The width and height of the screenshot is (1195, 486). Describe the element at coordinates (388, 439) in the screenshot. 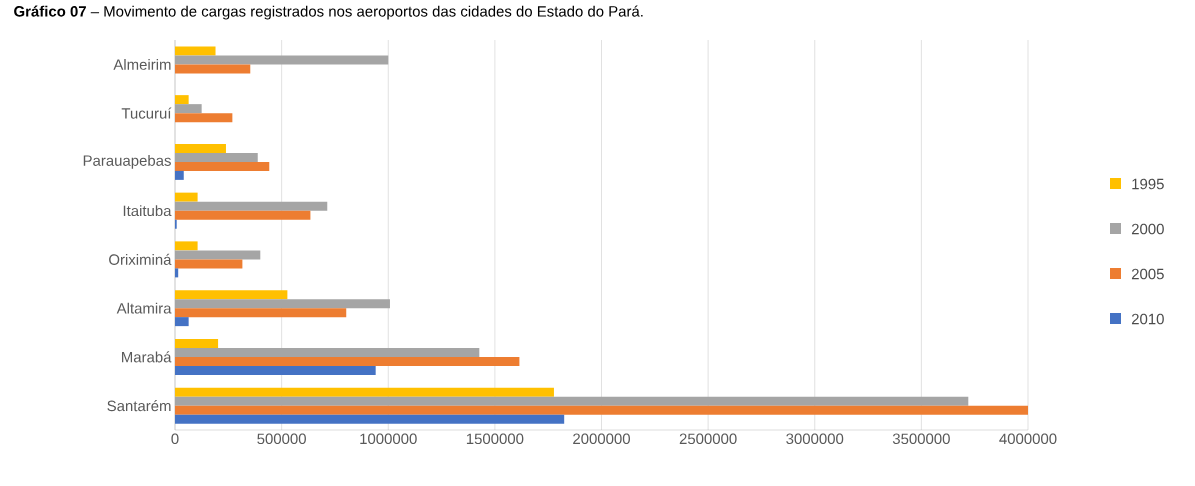

I see `x-tick-label: 1000000` at that location.